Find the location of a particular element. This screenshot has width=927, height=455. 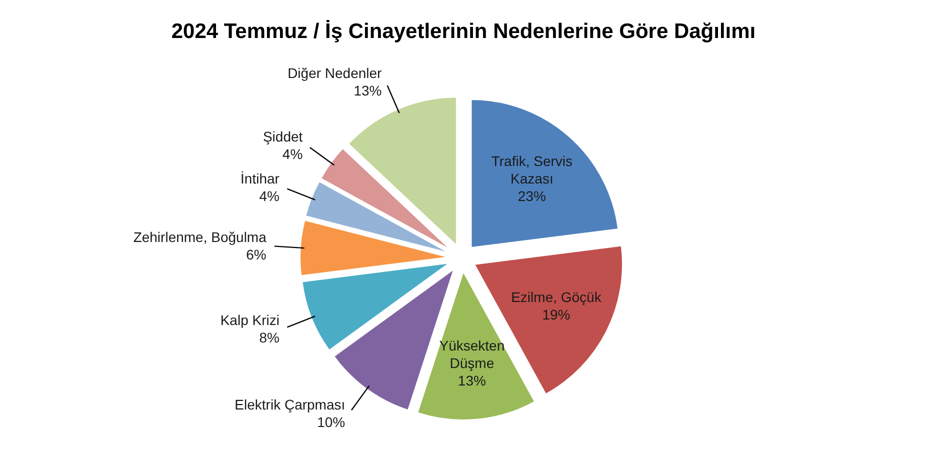

slice-label: Diğer Nedenler is located at coordinates (335, 72).